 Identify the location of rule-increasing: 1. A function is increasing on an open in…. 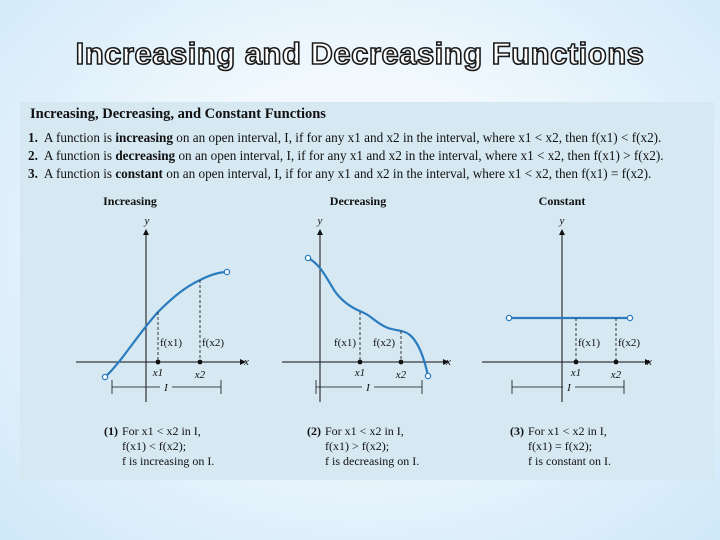
(344, 138).